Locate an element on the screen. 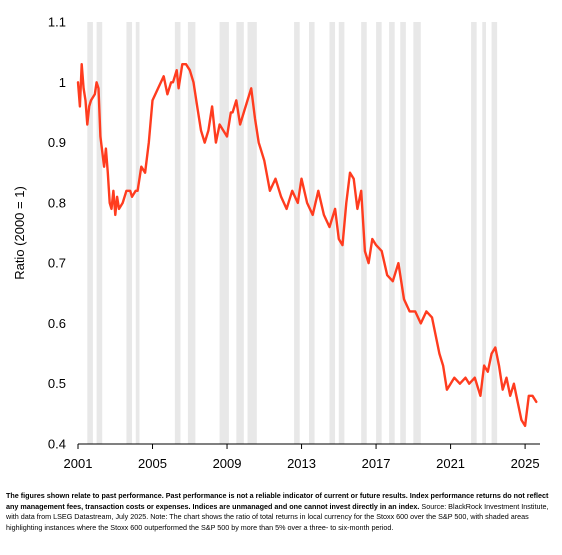 This screenshot has height=555, width=562. x-tick-label: 2017 is located at coordinates (376, 463).